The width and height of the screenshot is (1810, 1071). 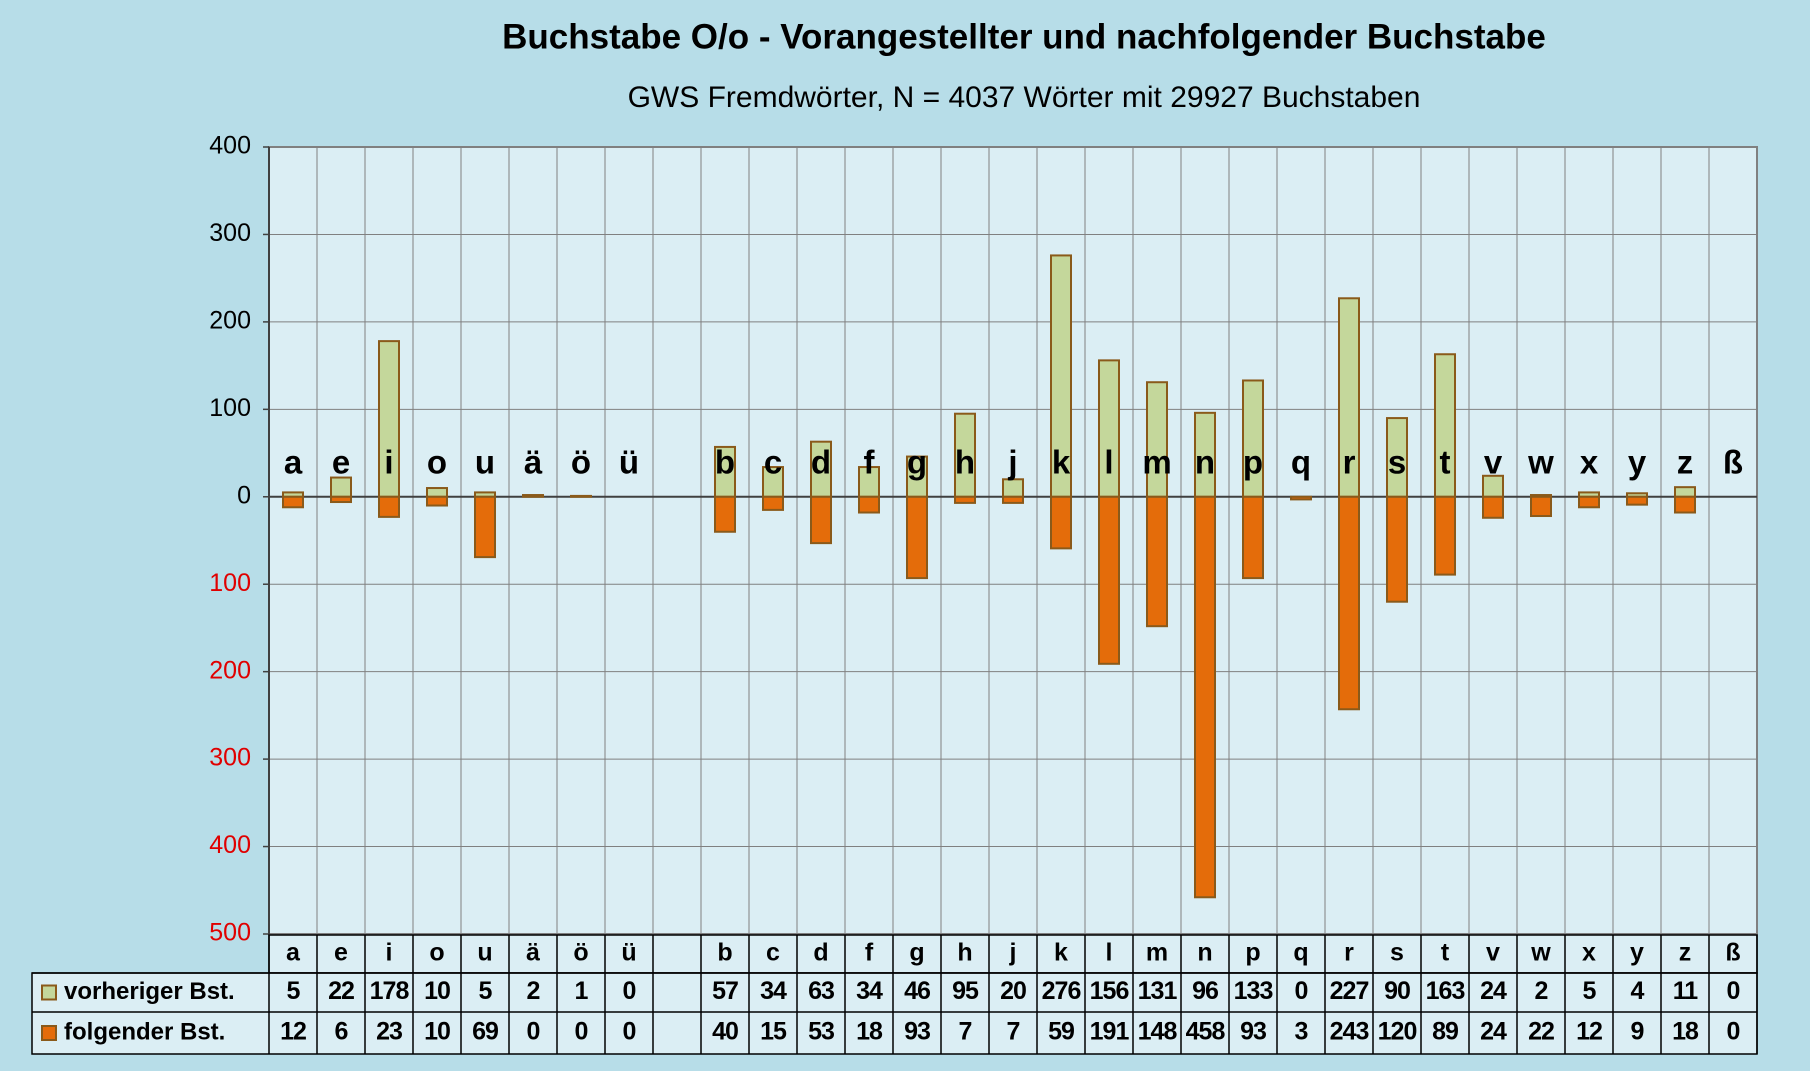 What do you see at coordinates (1204, 953) in the screenshot?
I see `table-header: n` at bounding box center [1204, 953].